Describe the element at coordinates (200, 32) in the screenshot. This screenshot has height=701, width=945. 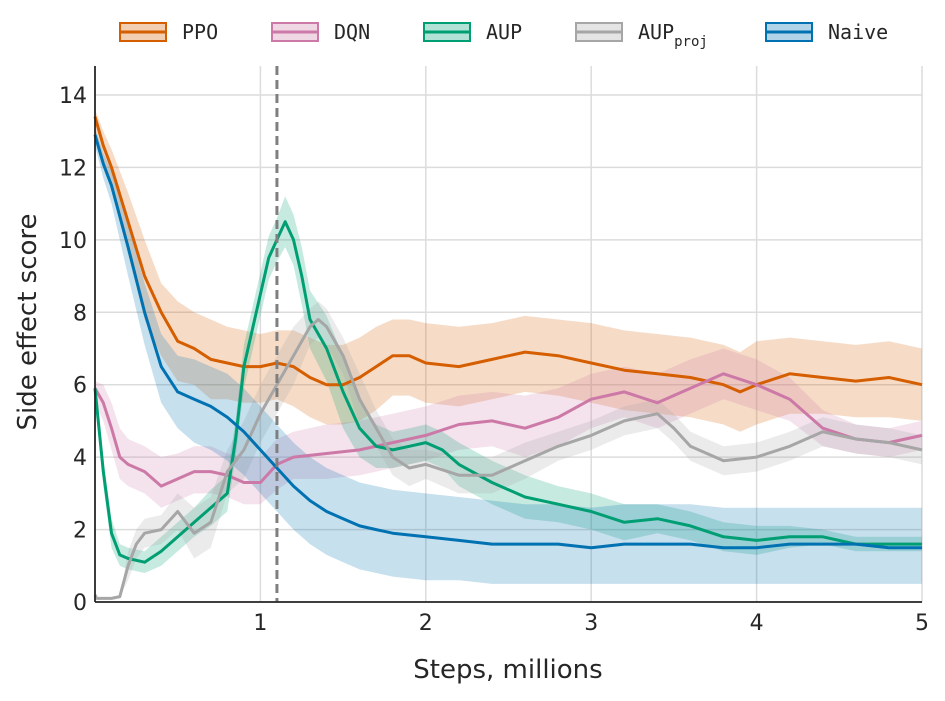
I see `legend-label-ppo: PPO` at that location.